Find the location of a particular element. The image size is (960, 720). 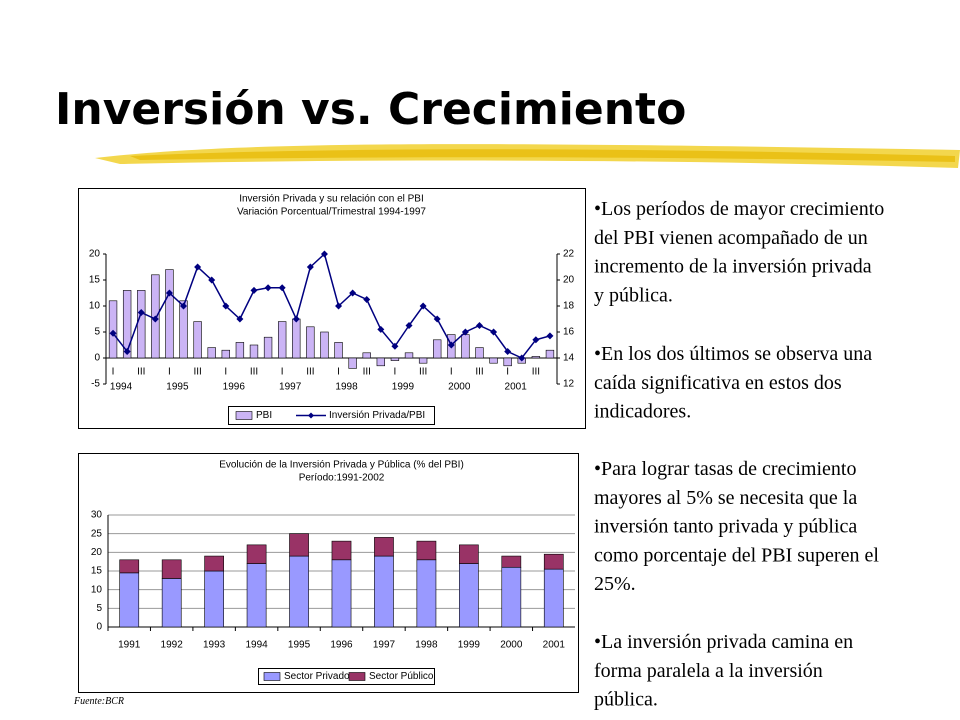

bullet-text: 25%. is located at coordinates (615, 584).